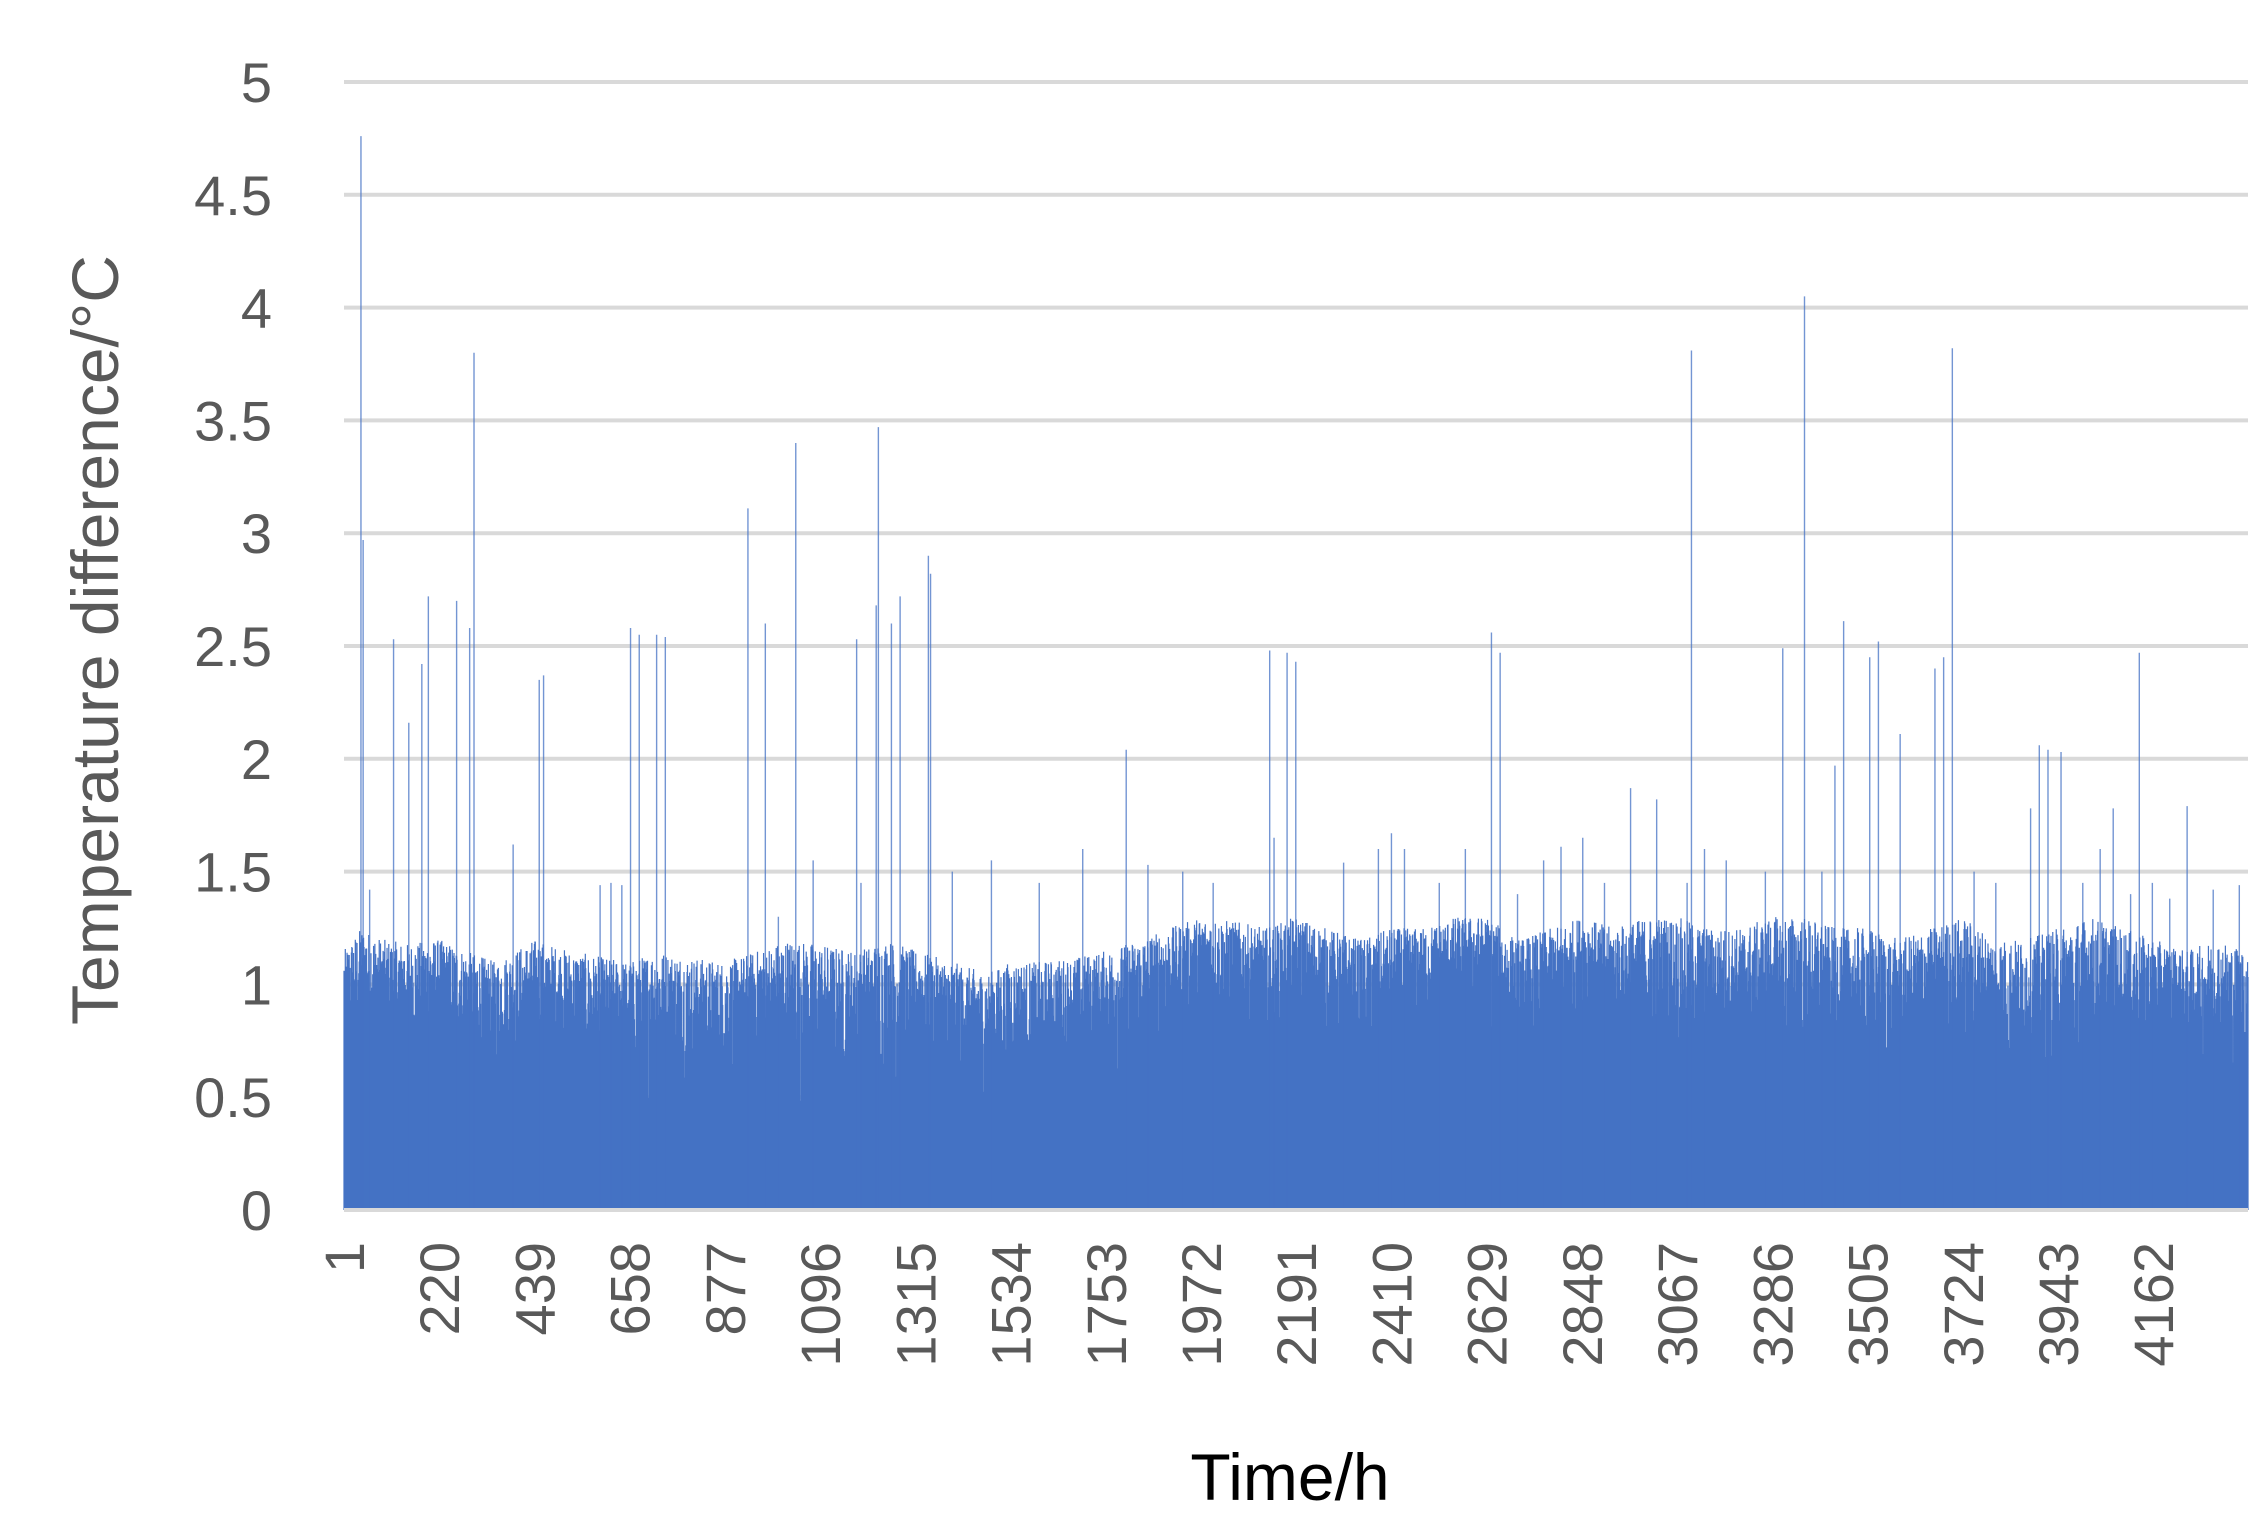  I want to click on x-tick-label: 1315, so click(915, 1304).